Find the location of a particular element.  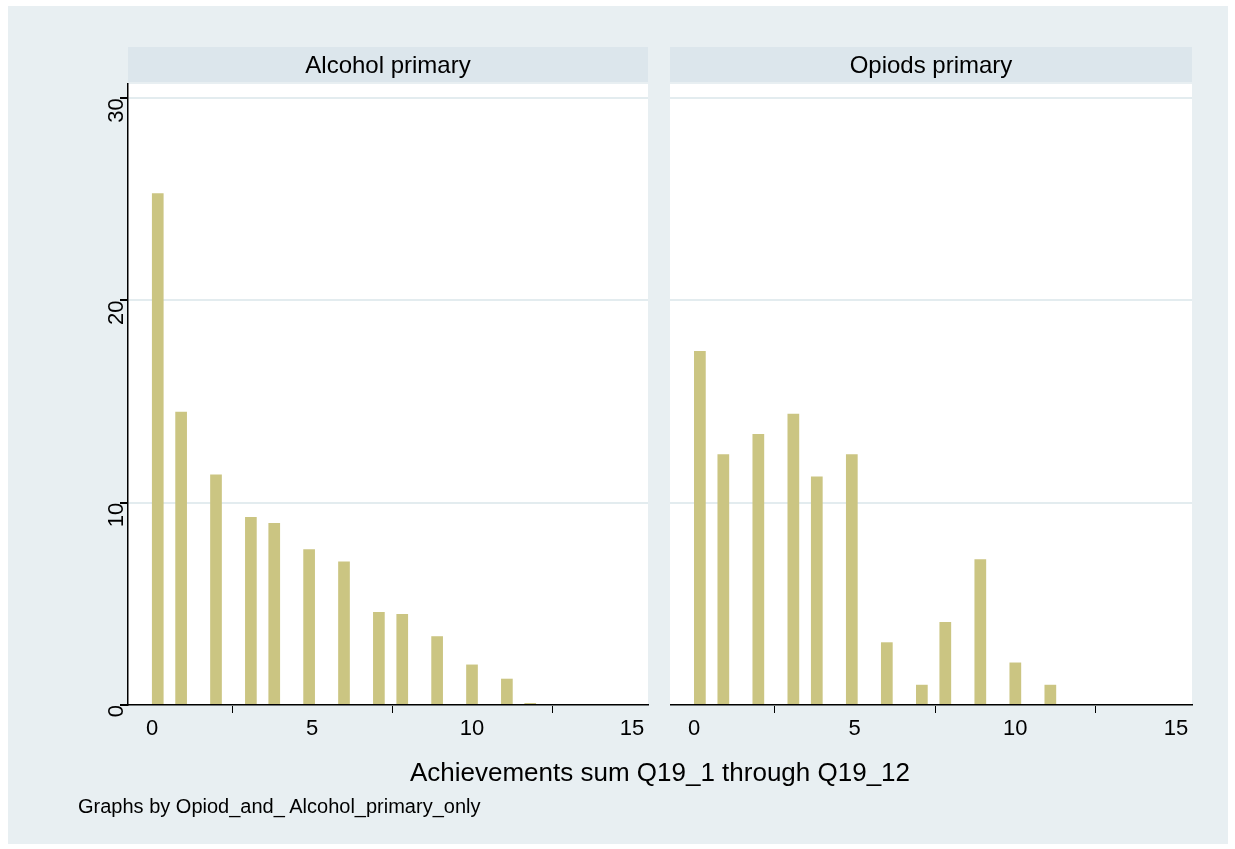

chart-title: Alcohol primary is located at coordinates (388, 64).